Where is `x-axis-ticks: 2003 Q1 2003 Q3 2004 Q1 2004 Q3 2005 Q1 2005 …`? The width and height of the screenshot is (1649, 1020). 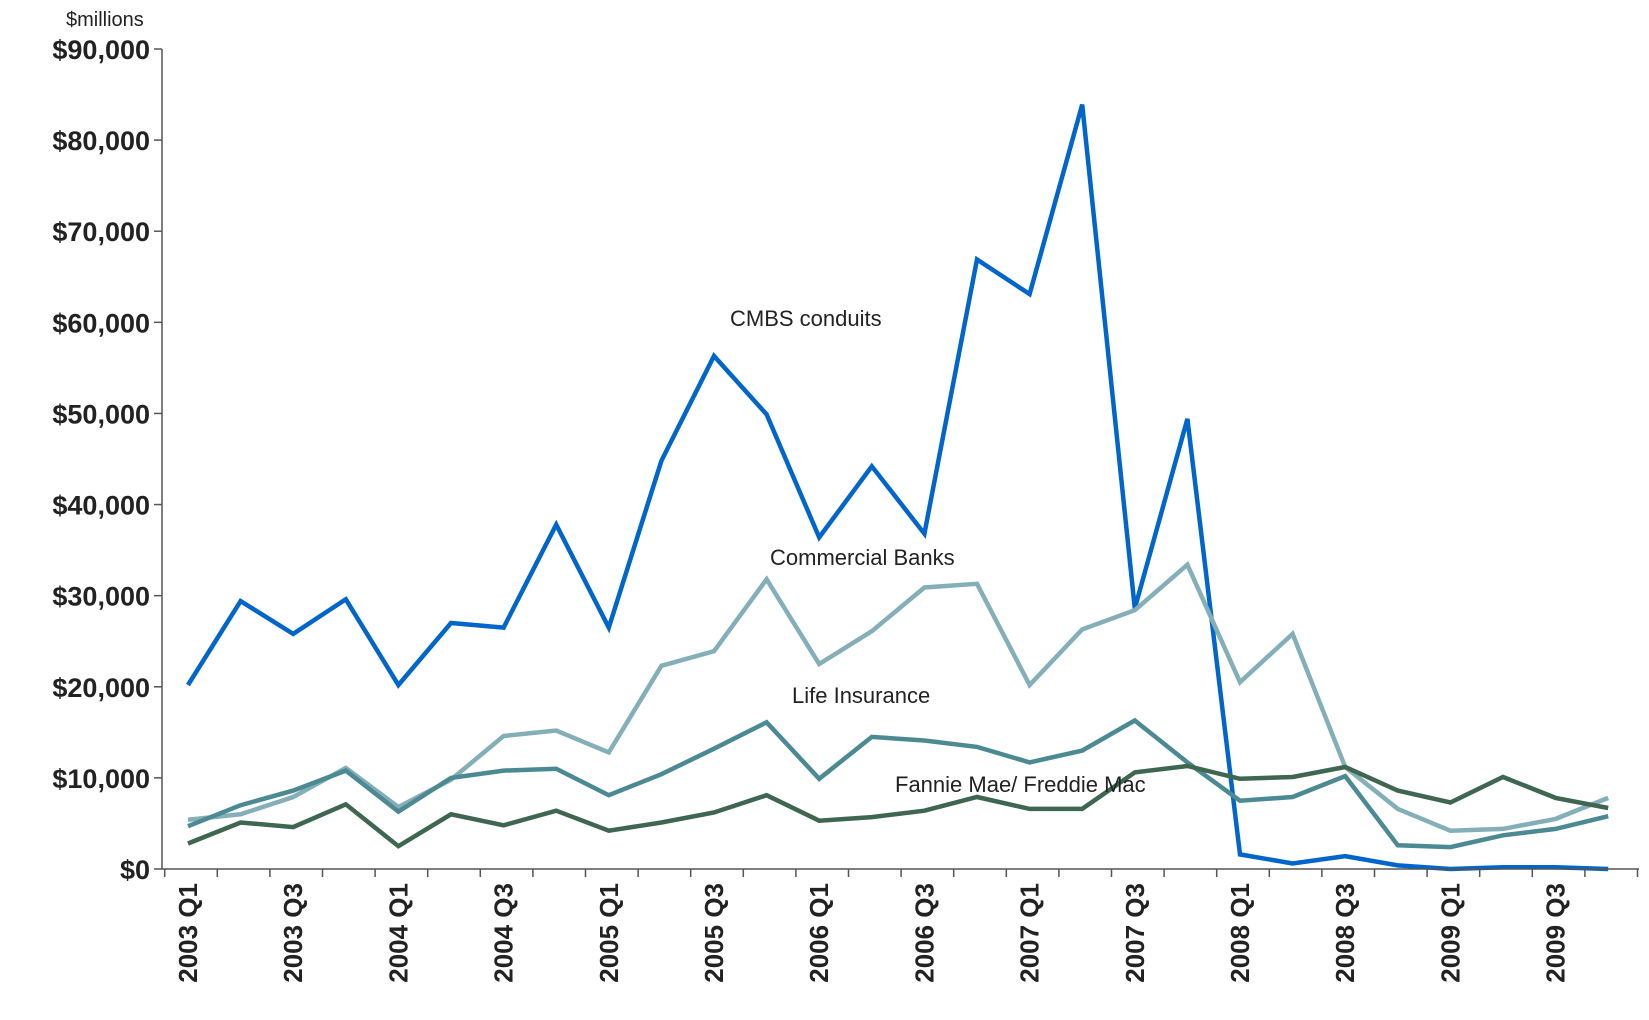
x-axis-ticks: 2003 Q1 2003 Q3 2004 Q1 2004 Q3 2005 Q1 2005 … is located at coordinates (901, 926).